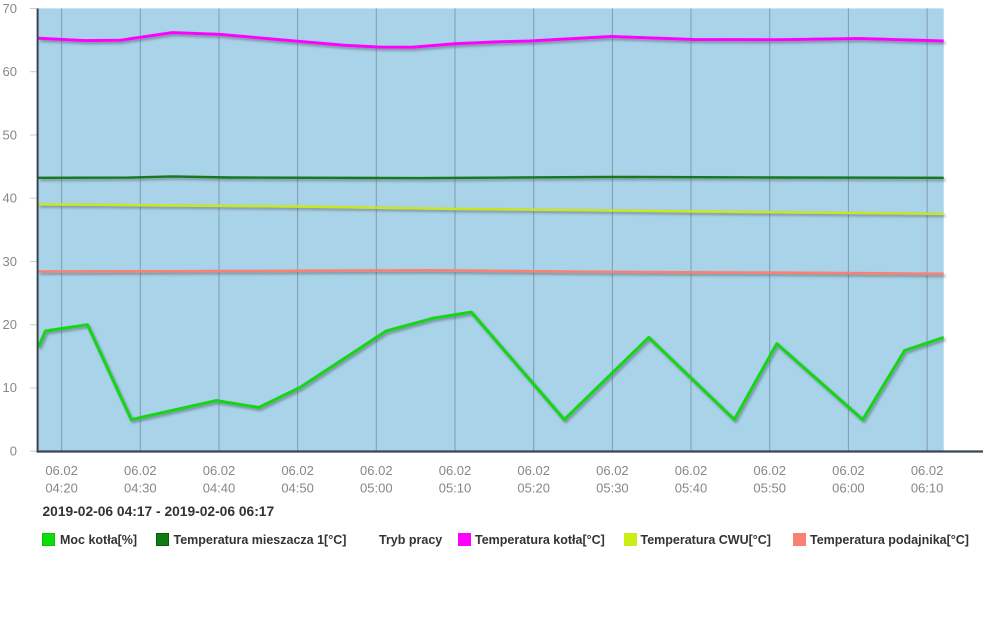 The width and height of the screenshot is (1000, 626). I want to click on svg-text: 60, so click(10, 71).